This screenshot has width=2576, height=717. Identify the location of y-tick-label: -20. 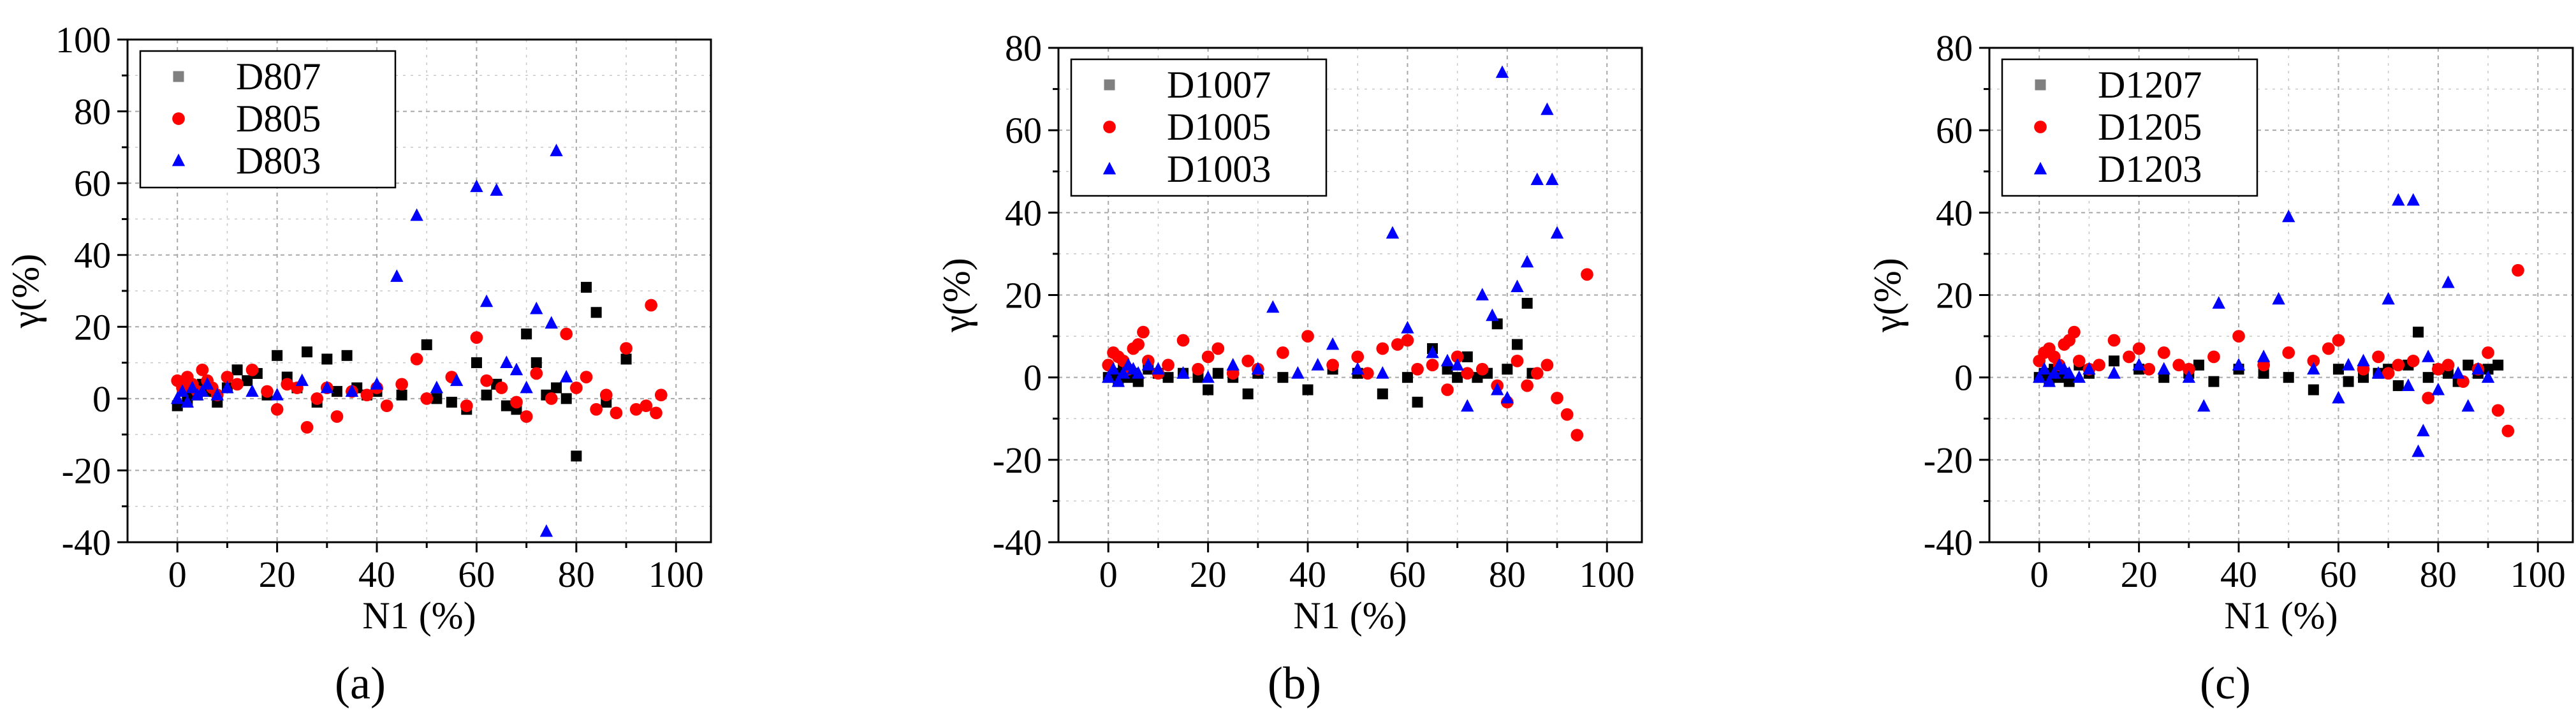
(1018, 460).